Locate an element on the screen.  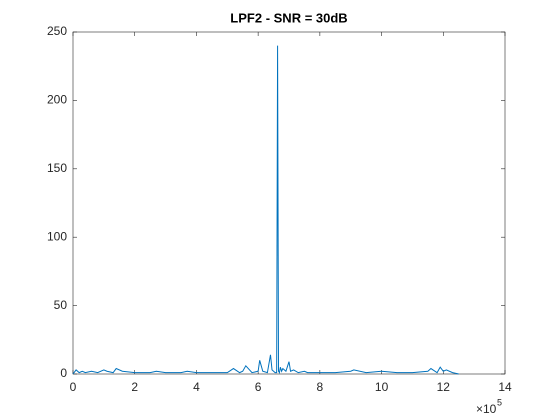
x-exponent-power: 5 is located at coordinates (499, 402).